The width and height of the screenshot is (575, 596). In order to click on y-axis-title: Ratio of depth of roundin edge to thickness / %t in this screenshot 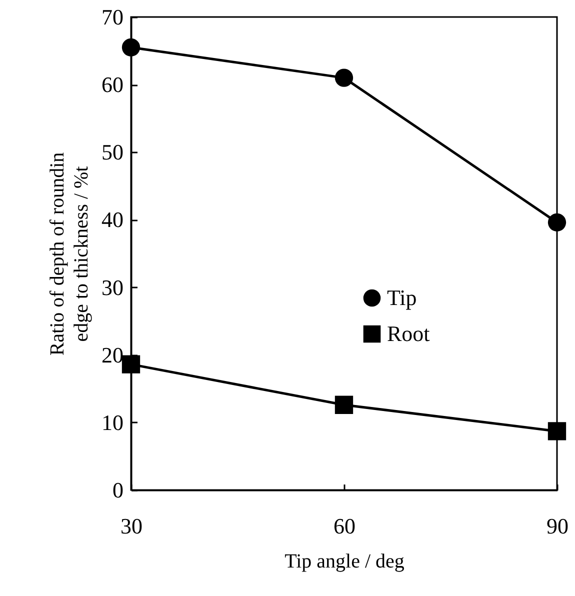, I will do `click(69, 254)`.